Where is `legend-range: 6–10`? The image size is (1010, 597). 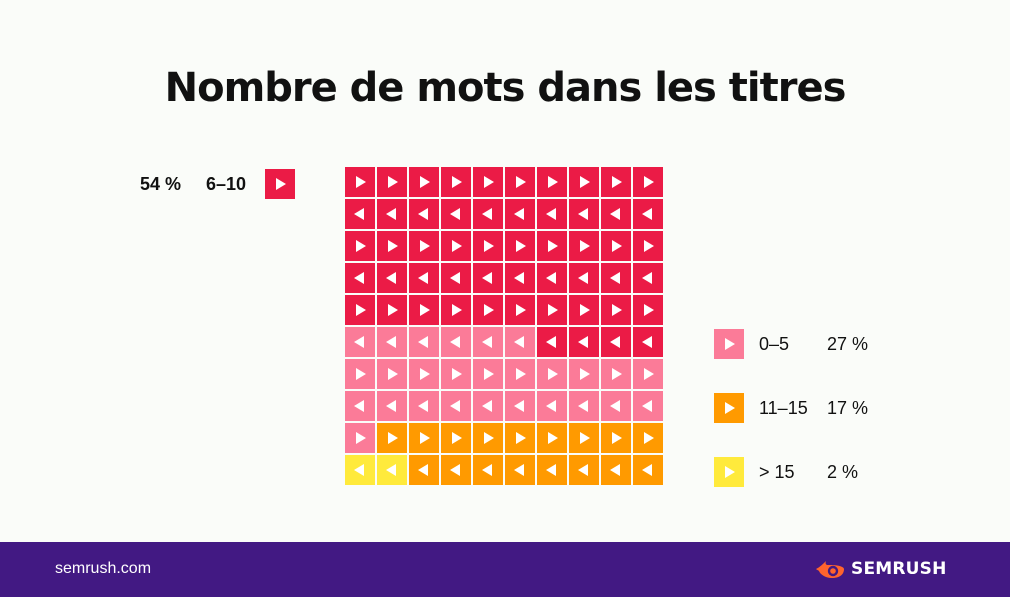
legend-range: 6–10 is located at coordinates (226, 183).